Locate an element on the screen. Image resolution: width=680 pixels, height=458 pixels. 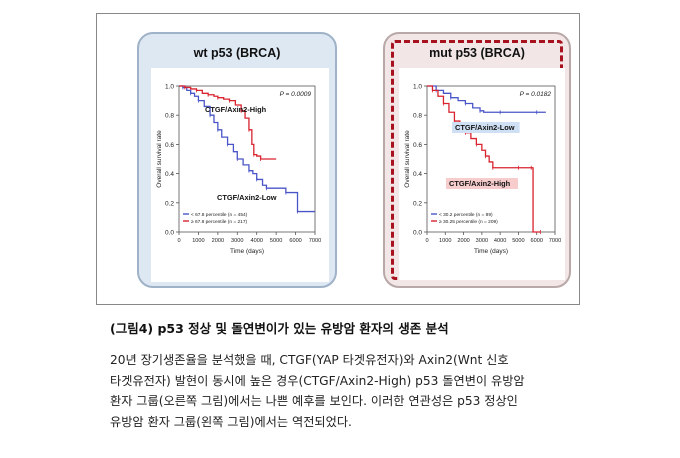
figure-caption: (그림4) p53 정상 및 돌연변이가 있는 유방암 환자의 생존 분석 is located at coordinates (279, 328).